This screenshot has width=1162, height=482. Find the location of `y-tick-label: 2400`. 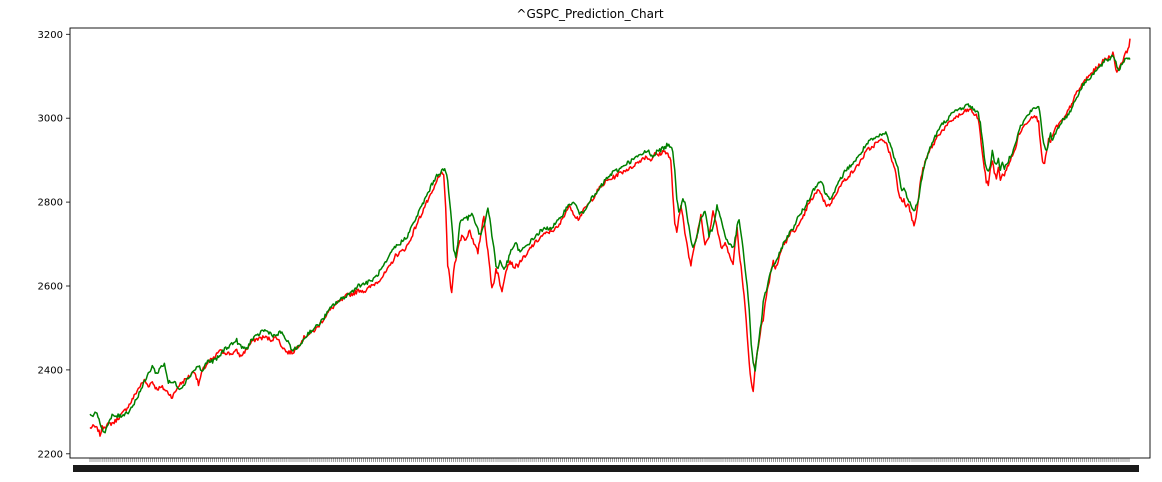

y-tick-label: 2400 is located at coordinates (50, 370).